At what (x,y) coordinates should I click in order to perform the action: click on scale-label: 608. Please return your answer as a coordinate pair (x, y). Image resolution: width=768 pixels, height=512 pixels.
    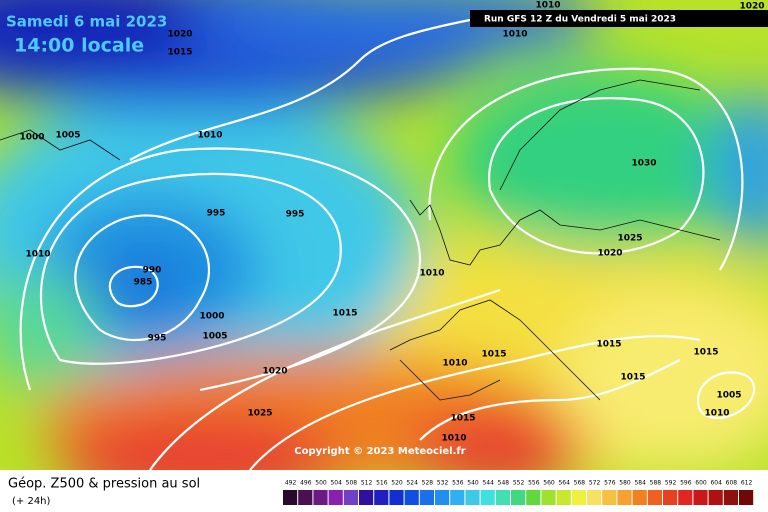
    Looking at the image, I should click on (732, 483).